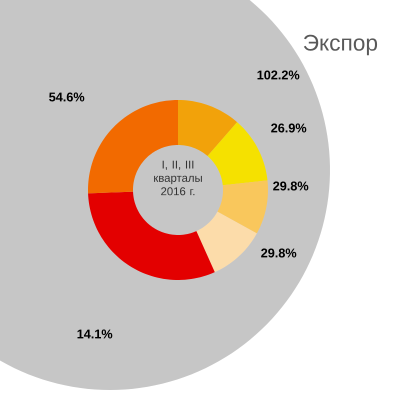 The height and width of the screenshot is (400, 400). What do you see at coordinates (66, 97) in the screenshot?
I see `text: 54.6%` at bounding box center [66, 97].